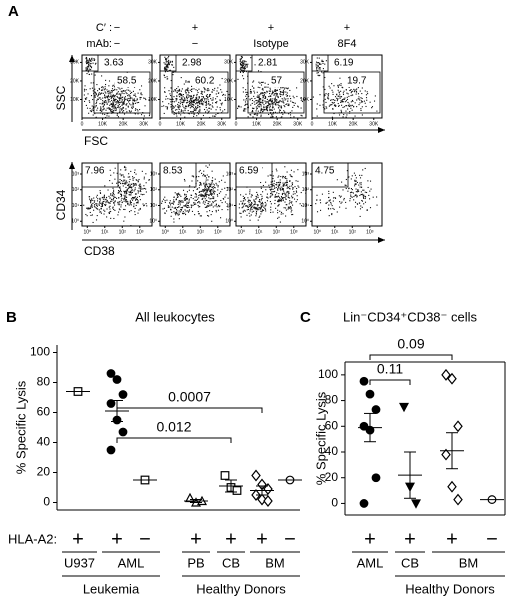  Describe the element at coordinates (256, 475) in the screenshot. I see `data-point` at that location.